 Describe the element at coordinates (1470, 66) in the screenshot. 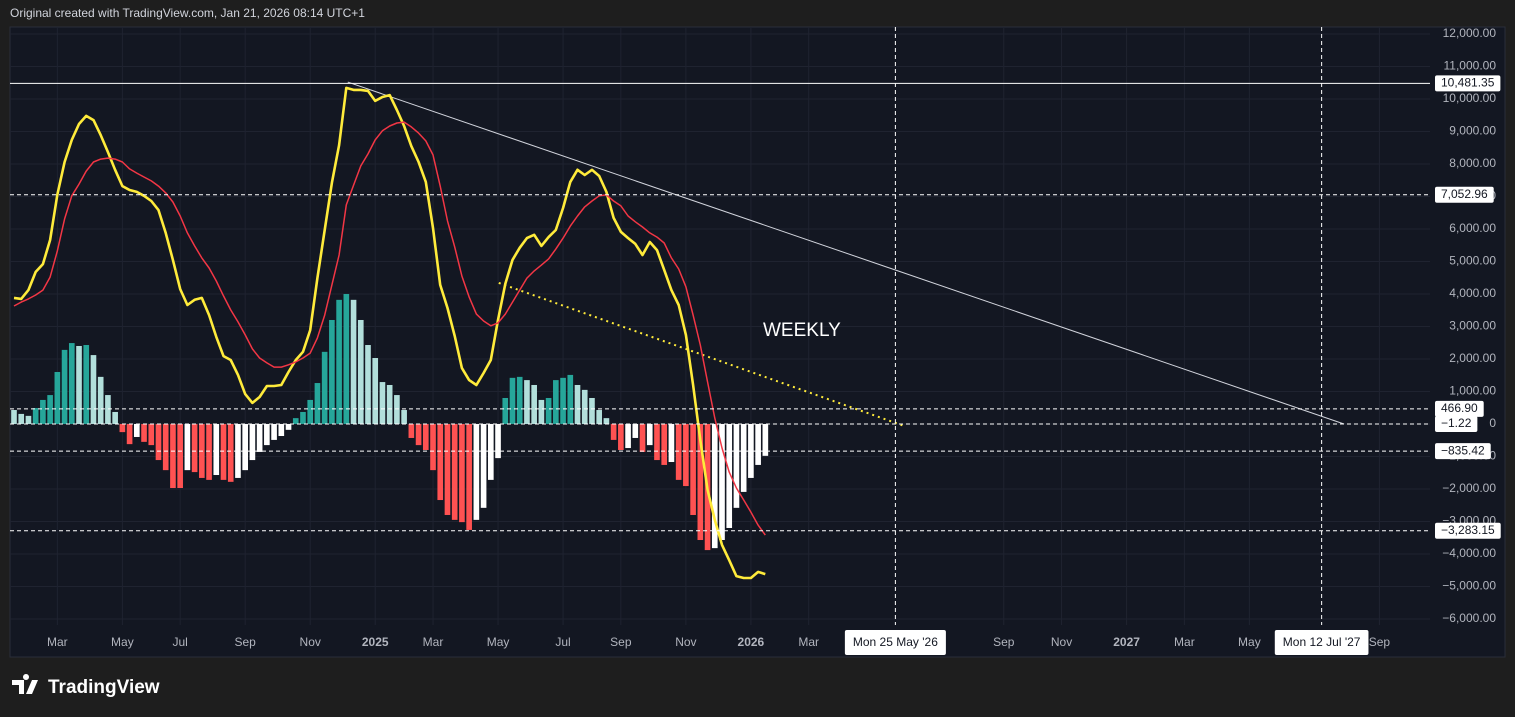

I see `y-tick-label: 11,000.00` at that location.